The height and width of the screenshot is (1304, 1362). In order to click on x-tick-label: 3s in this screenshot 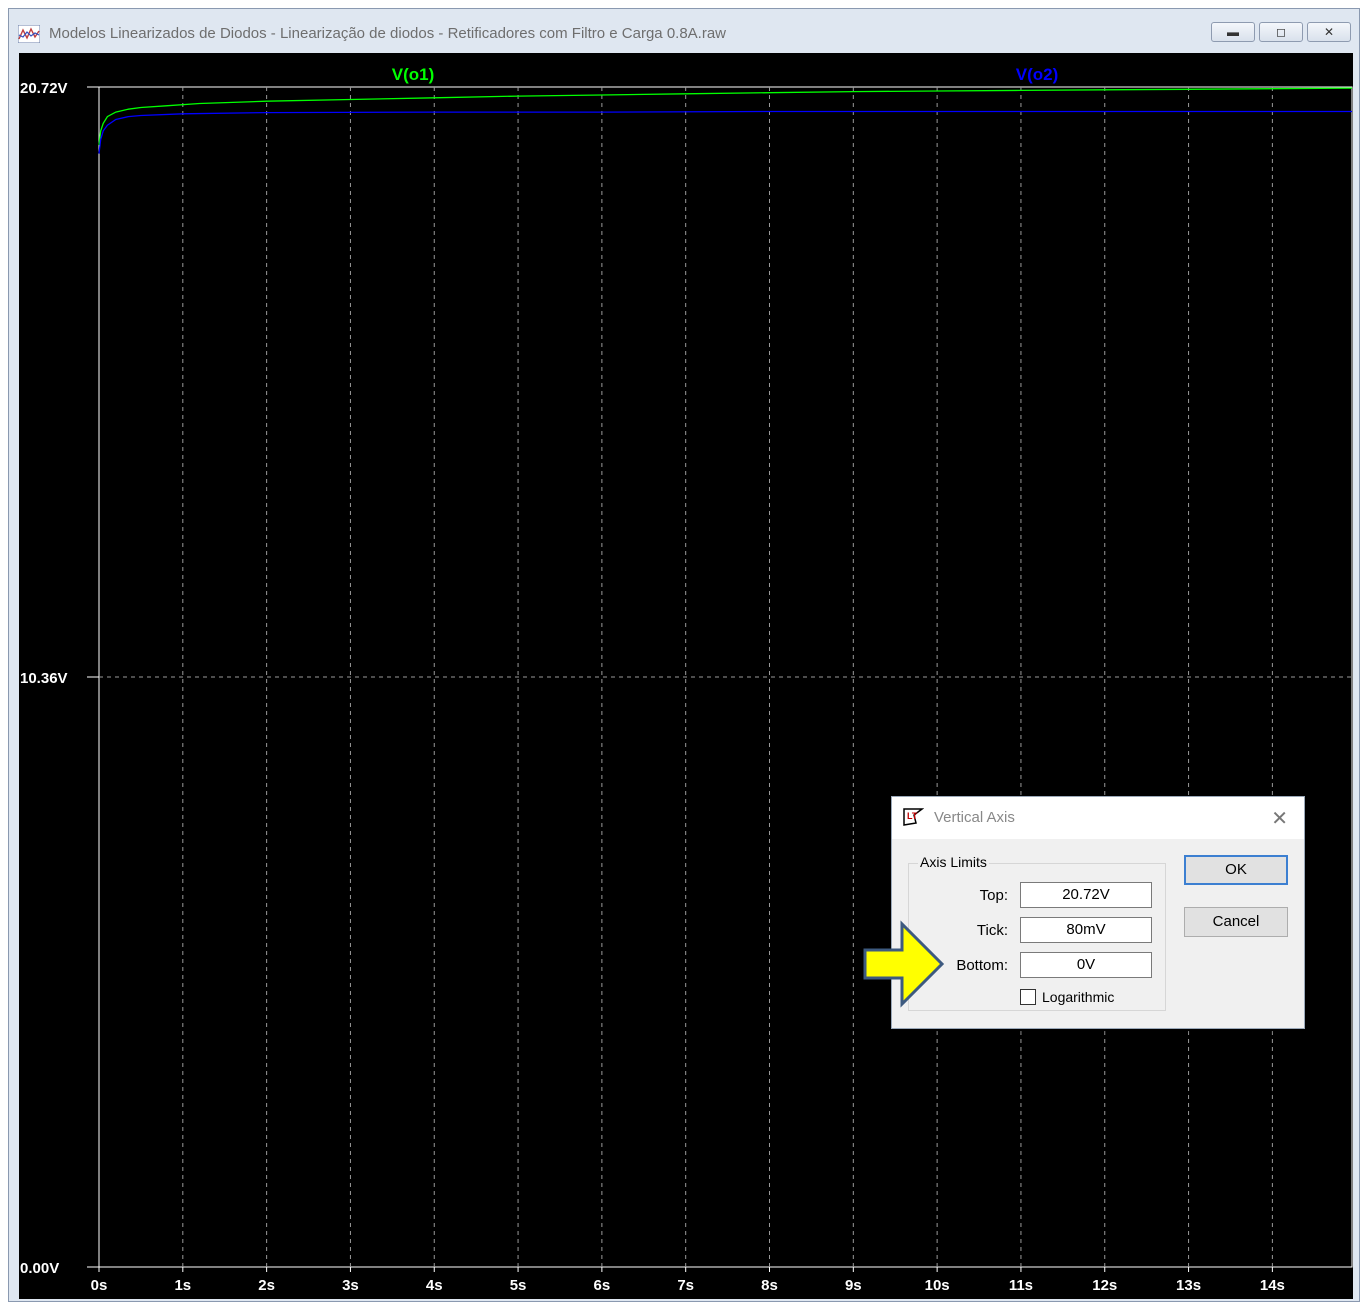, I will do `click(350, 1285)`.